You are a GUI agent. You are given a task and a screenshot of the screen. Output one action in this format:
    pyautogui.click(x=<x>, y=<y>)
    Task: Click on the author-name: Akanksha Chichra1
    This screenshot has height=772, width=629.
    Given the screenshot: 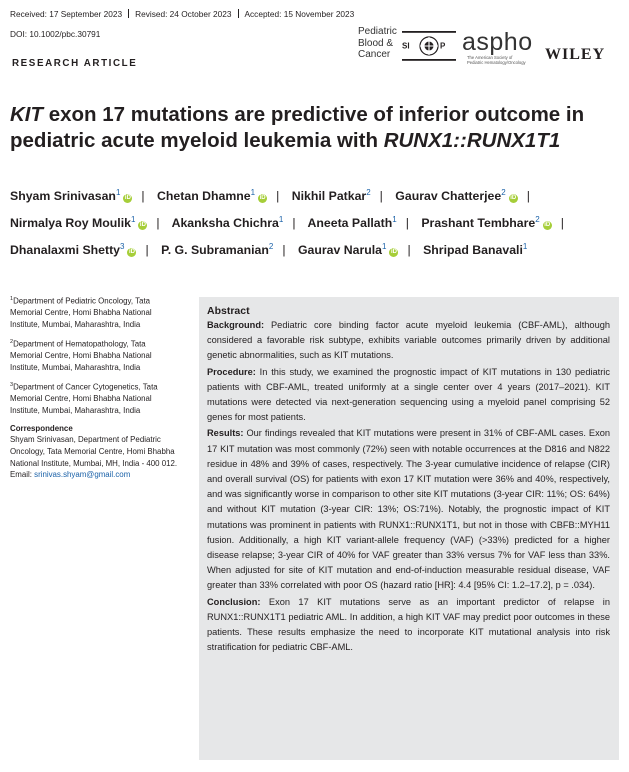 What is the action you would take?
    pyautogui.click(x=227, y=222)
    